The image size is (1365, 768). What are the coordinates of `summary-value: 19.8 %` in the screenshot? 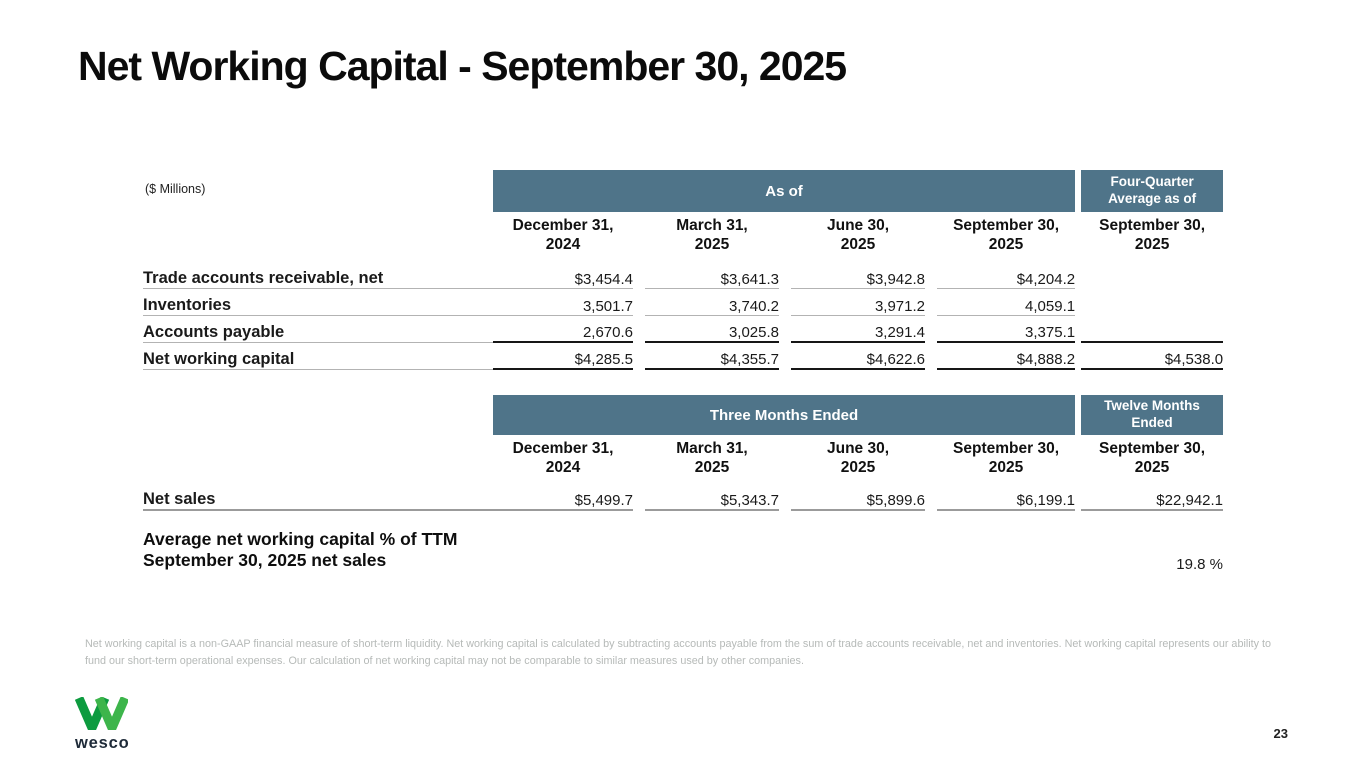 It's located at (1199, 564).